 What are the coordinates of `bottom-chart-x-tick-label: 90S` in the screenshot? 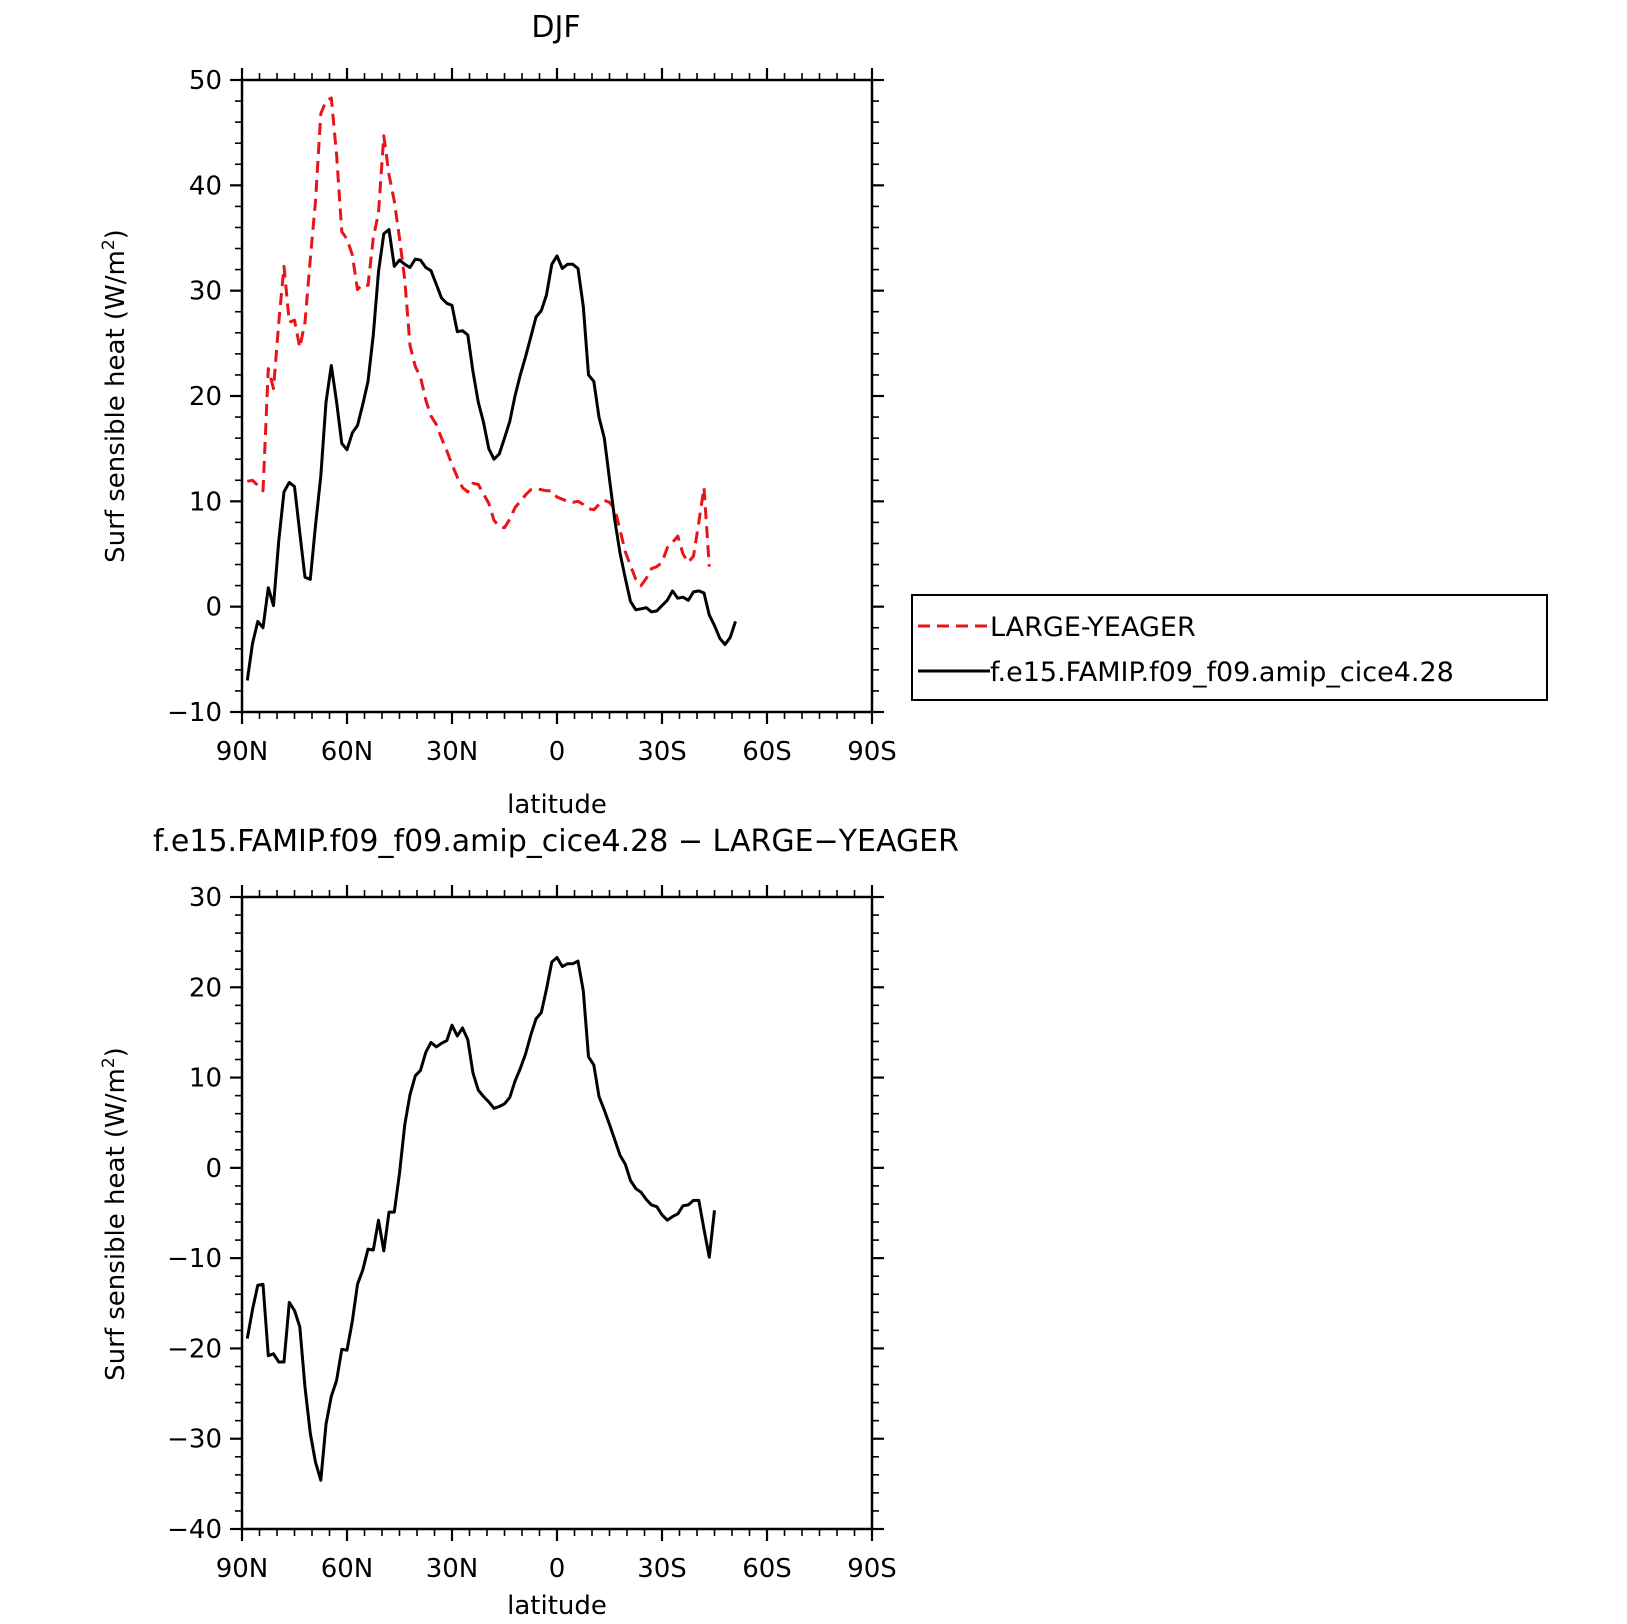 It's located at (872, 1569).